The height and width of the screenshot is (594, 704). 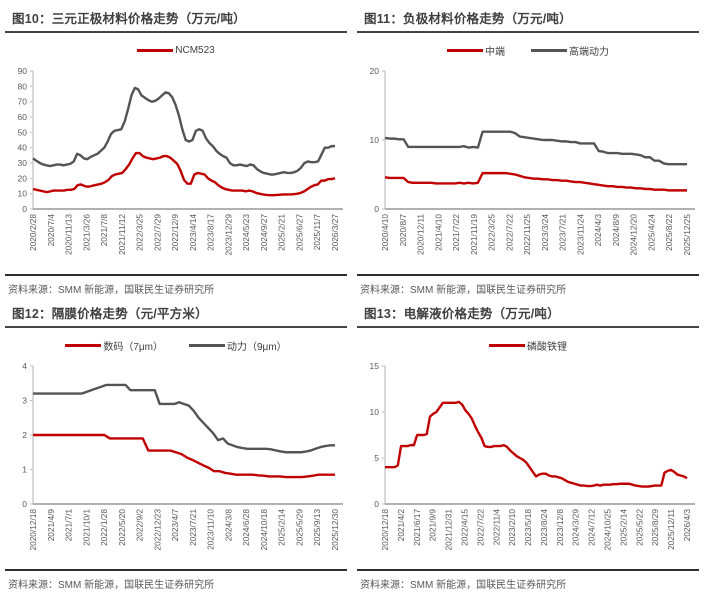 What do you see at coordinates (687, 525) in the screenshot?
I see `svg-text: 2026/4/3` at bounding box center [687, 525].